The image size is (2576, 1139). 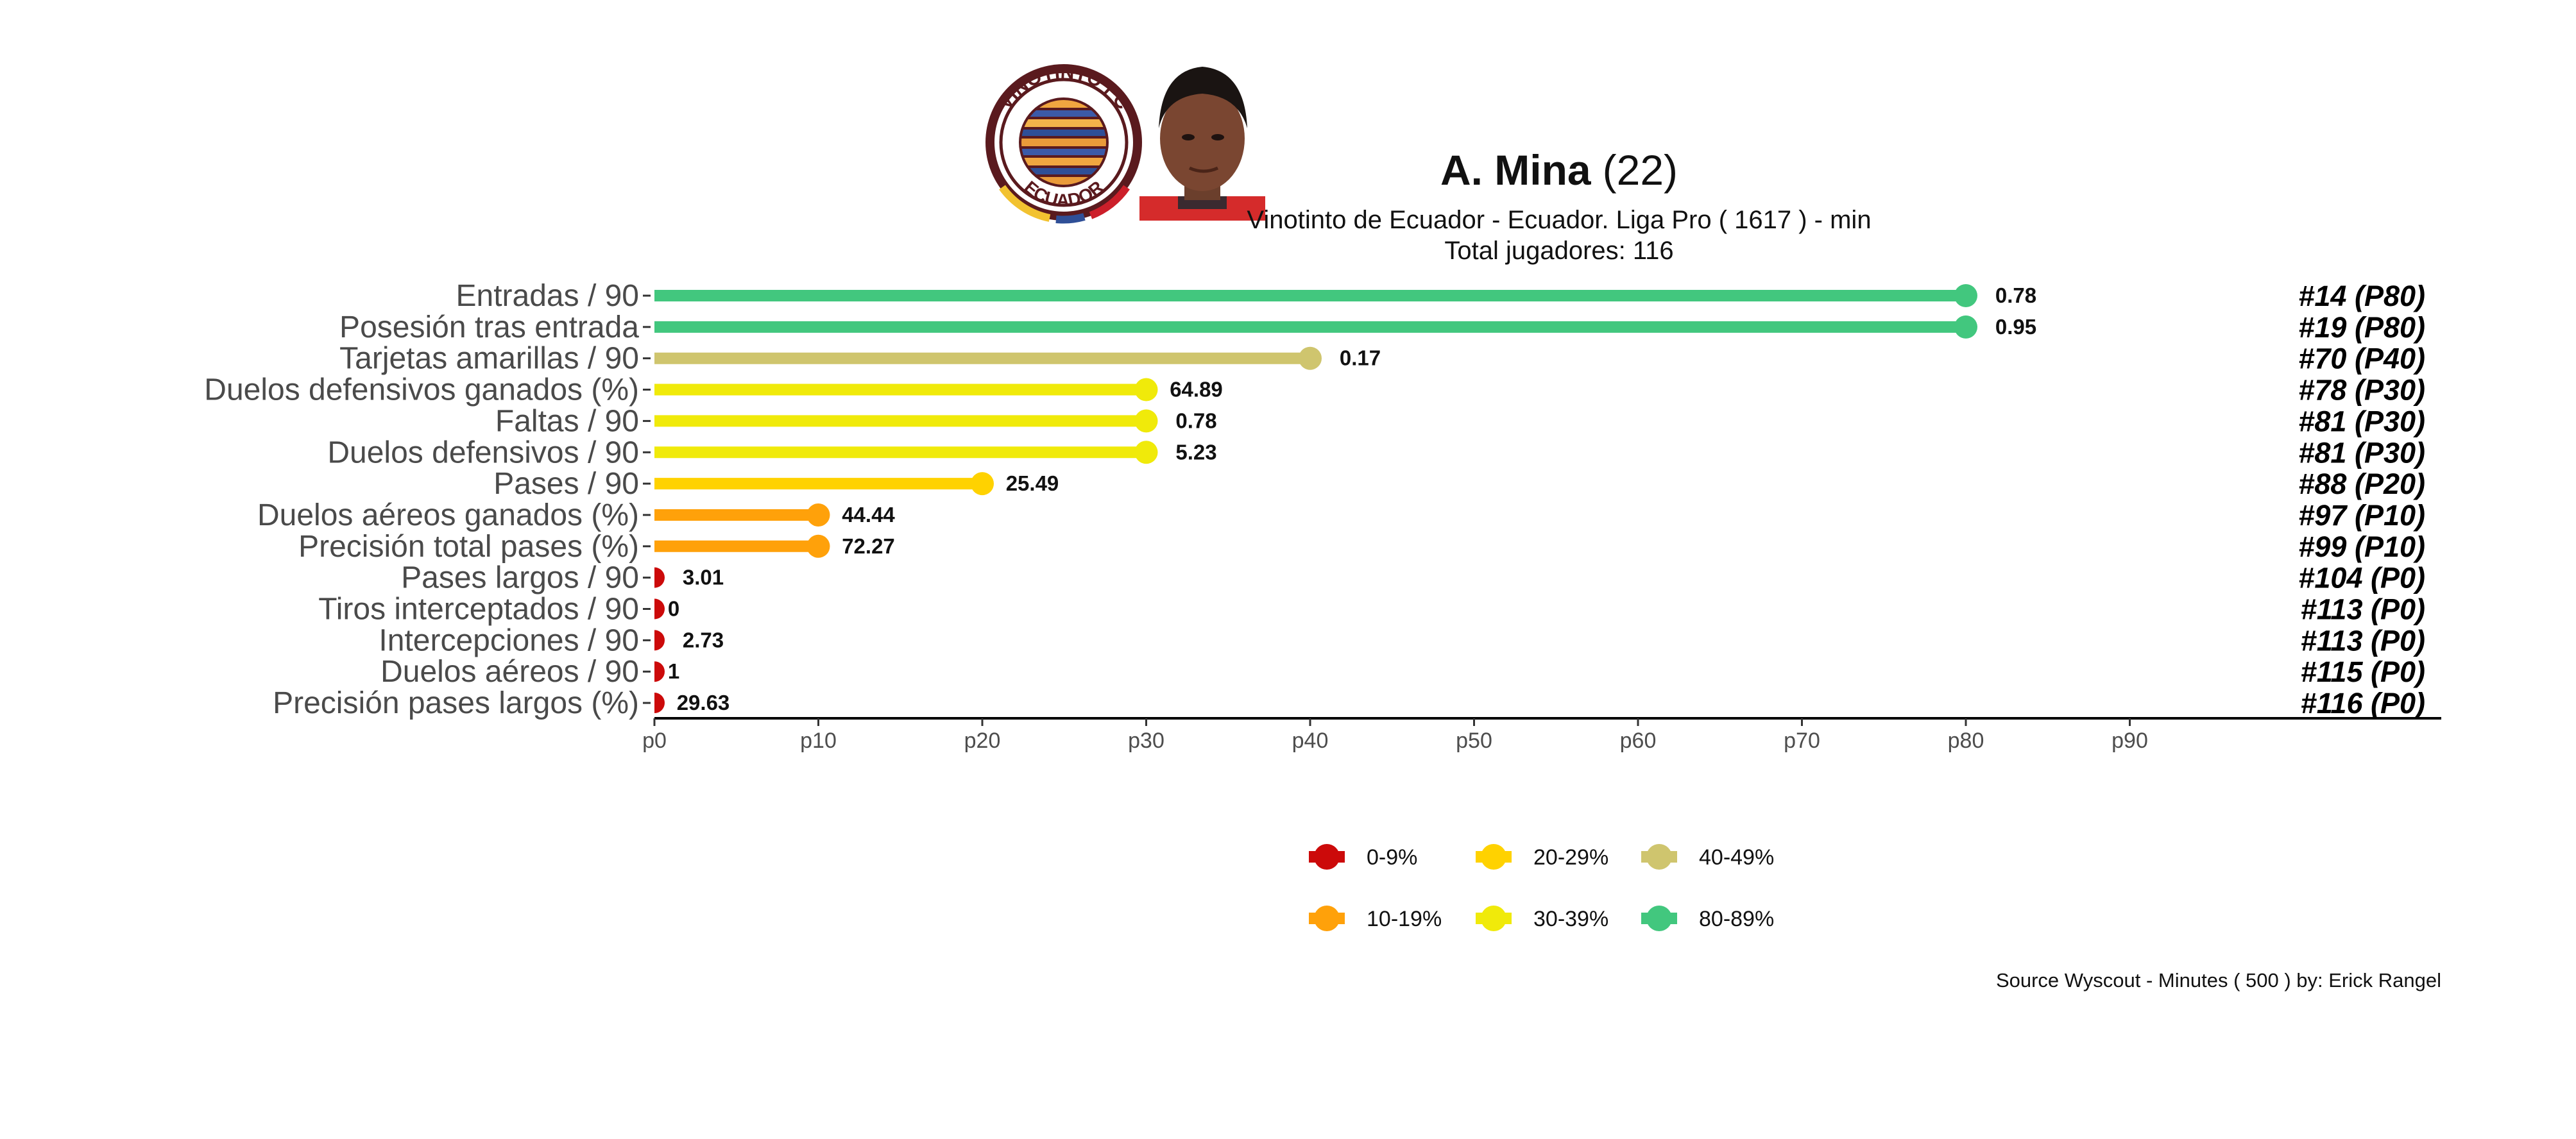 I want to click on photo-hair, so click(x=1203, y=97).